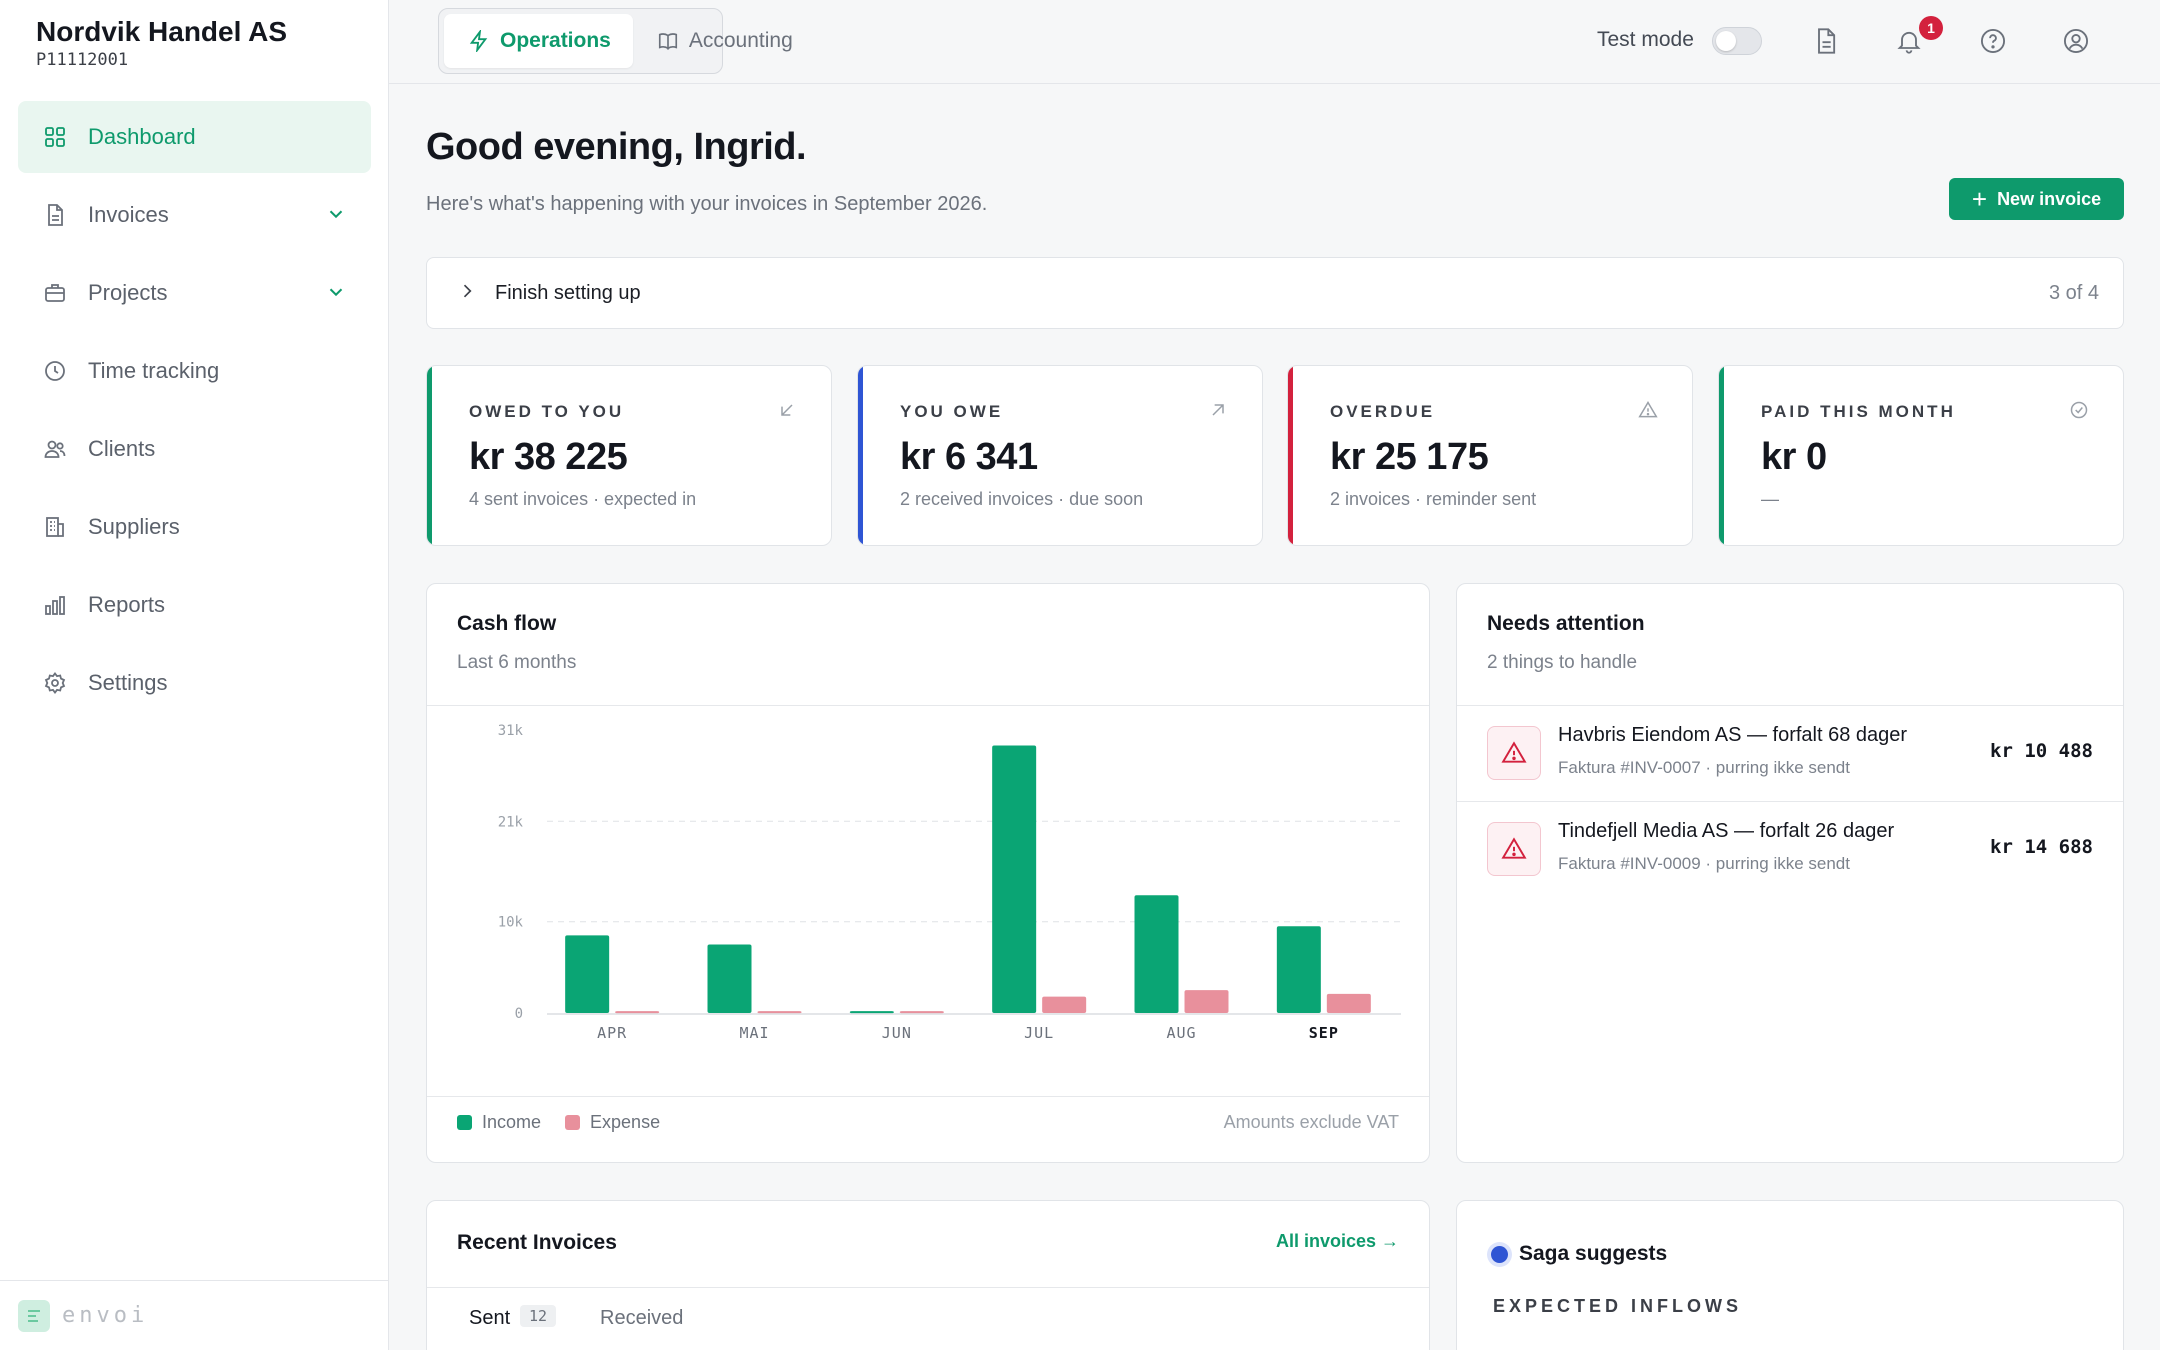 This screenshot has width=2160, height=1350. I want to click on attention-title: Tindefjell Media AS — forfalt 26 dager, so click(1726, 831).